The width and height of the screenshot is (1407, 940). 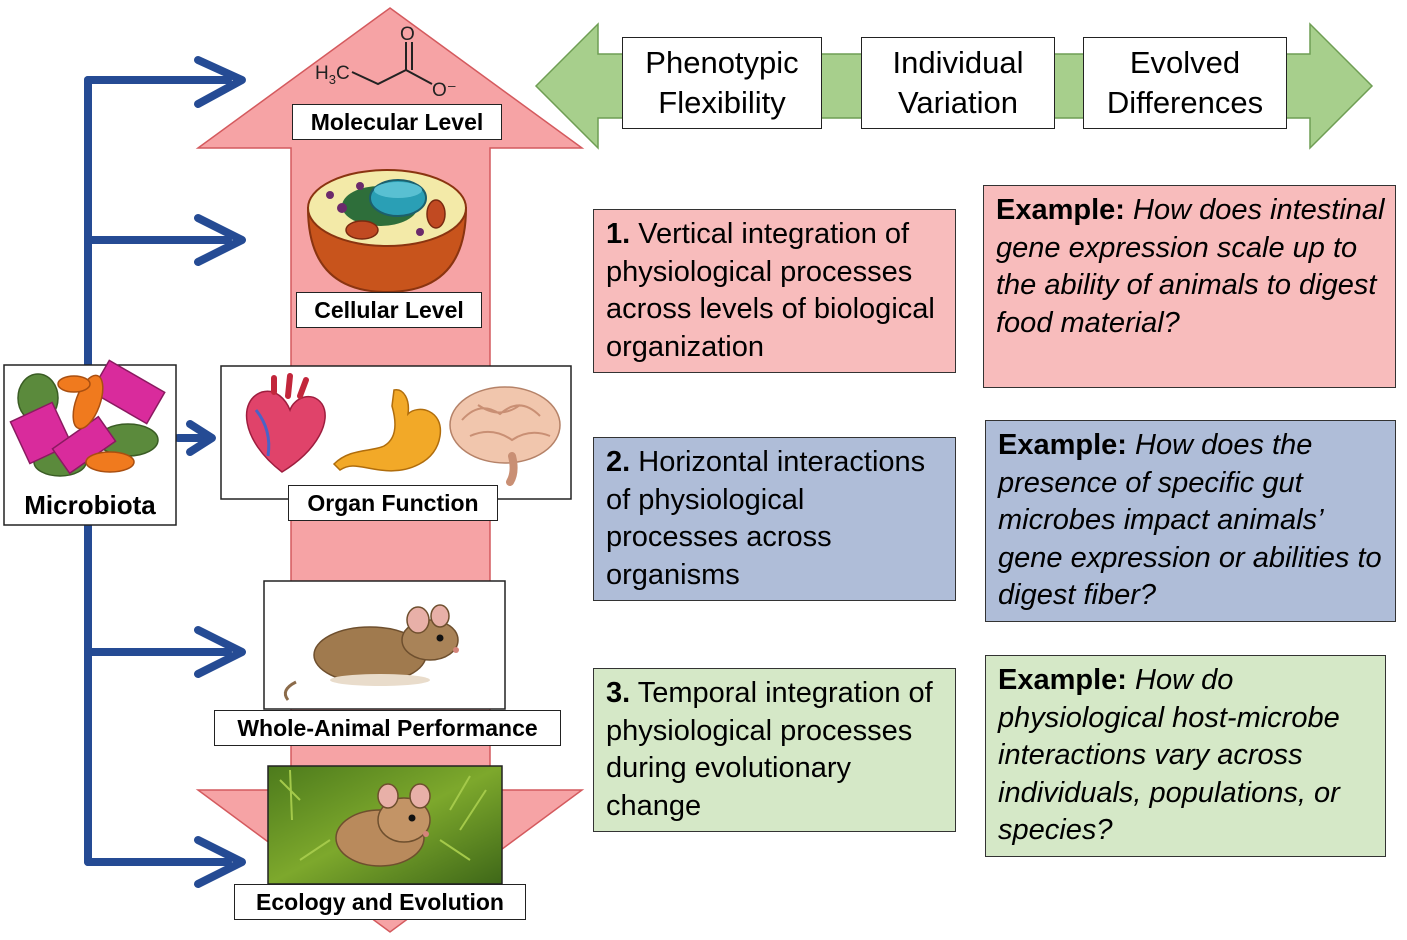 What do you see at coordinates (958, 102) in the screenshot?
I see `scale-box-line2: Variation` at bounding box center [958, 102].